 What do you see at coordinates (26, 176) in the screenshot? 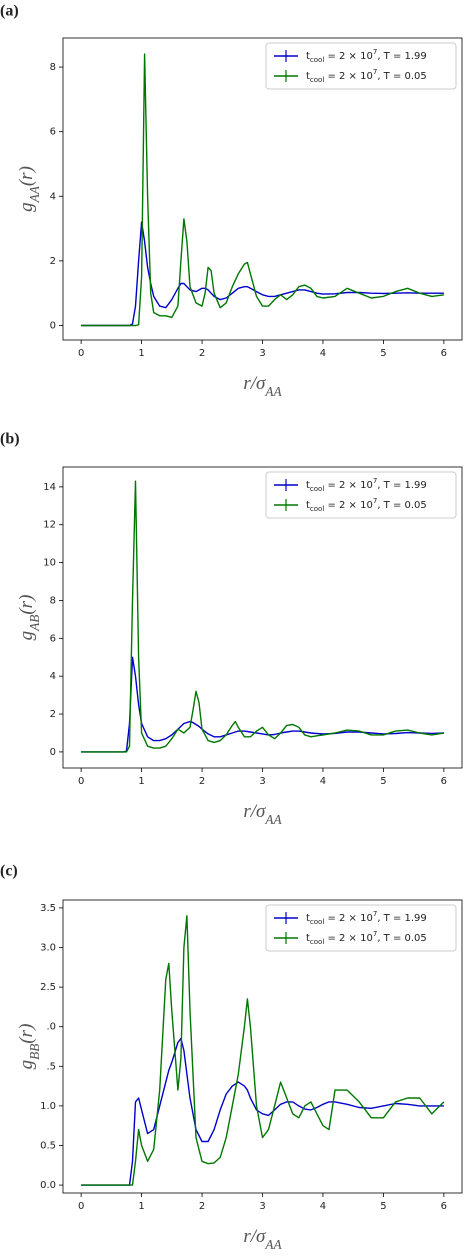
I see `text-run: (r)` at bounding box center [26, 176].